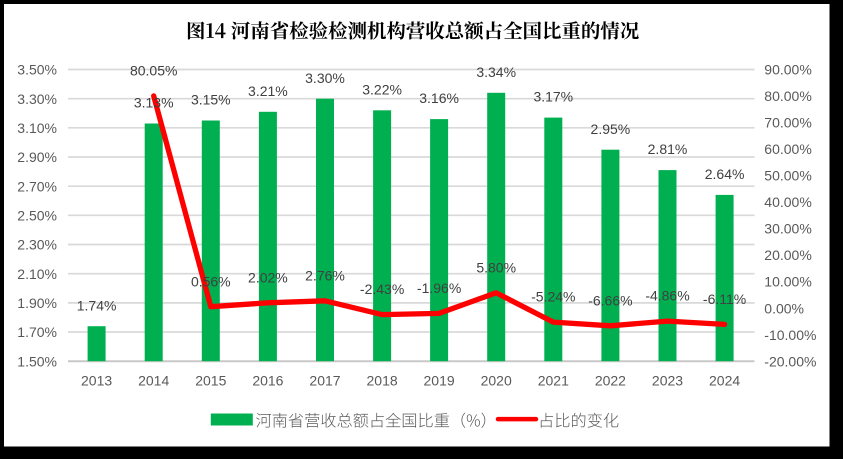 The image size is (843, 459). Describe the element at coordinates (724, 381) in the screenshot. I see `svg-text: 2024` at that location.